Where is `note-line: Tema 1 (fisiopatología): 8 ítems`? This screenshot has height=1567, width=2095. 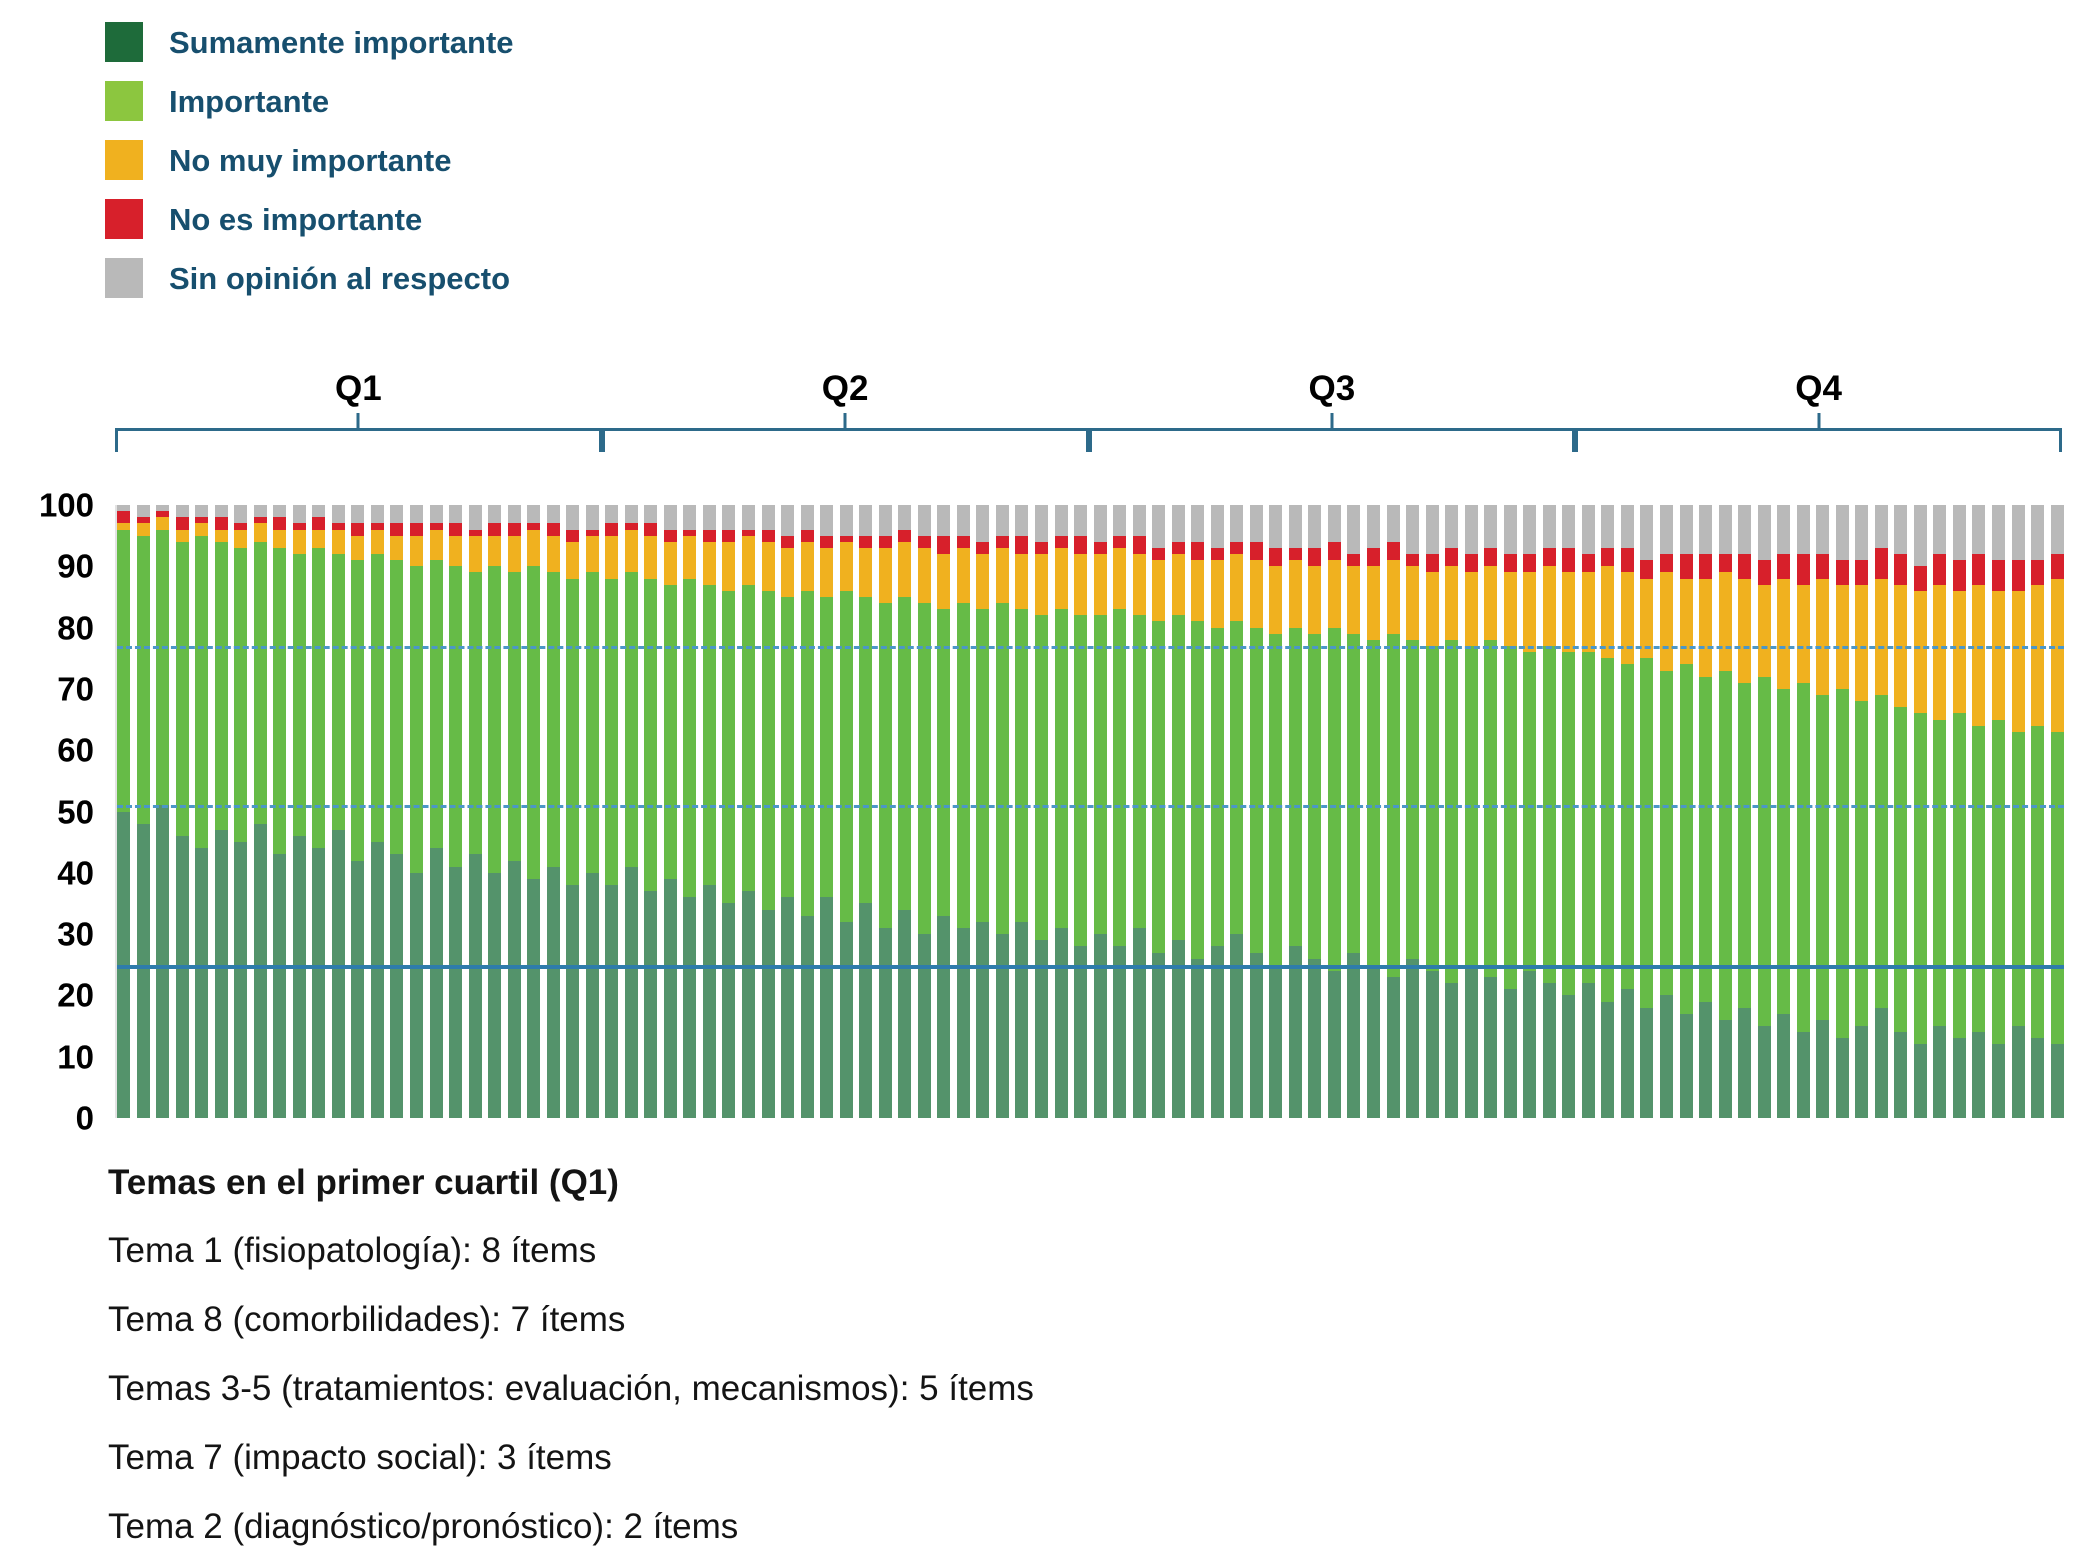 note-line: Tema 1 (fisiopatología): 8 ítems is located at coordinates (352, 1250).